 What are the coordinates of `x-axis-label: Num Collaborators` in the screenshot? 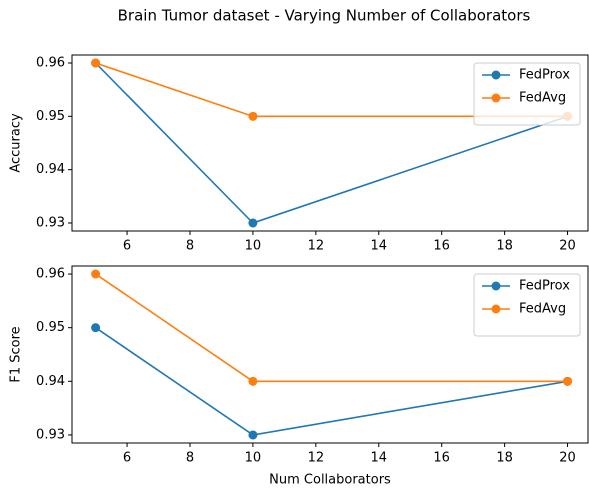 It's located at (330, 480).